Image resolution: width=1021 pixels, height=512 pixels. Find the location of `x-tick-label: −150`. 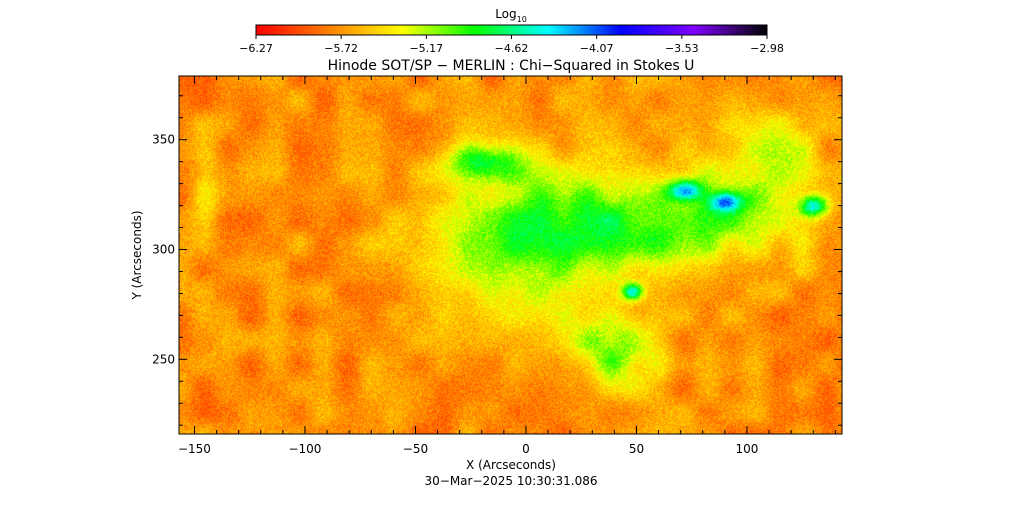

x-tick-label: −150 is located at coordinates (194, 449).